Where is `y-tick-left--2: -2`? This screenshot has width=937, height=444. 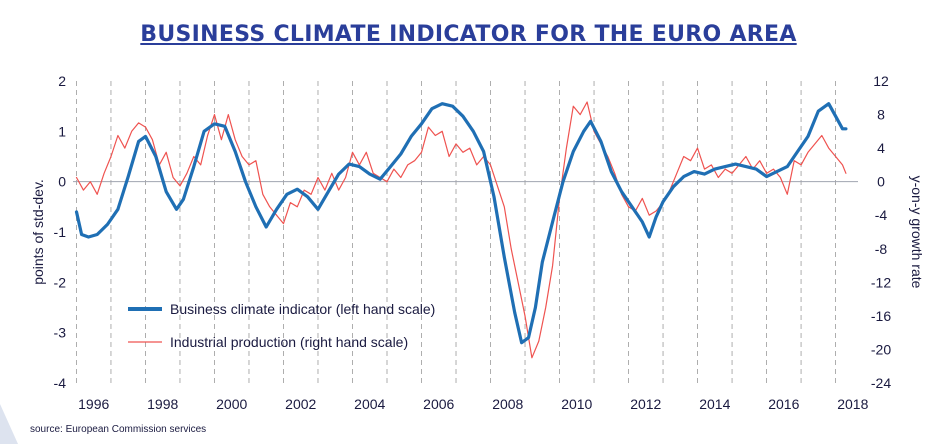
y-tick-left--2: -2 is located at coordinates (60, 282).